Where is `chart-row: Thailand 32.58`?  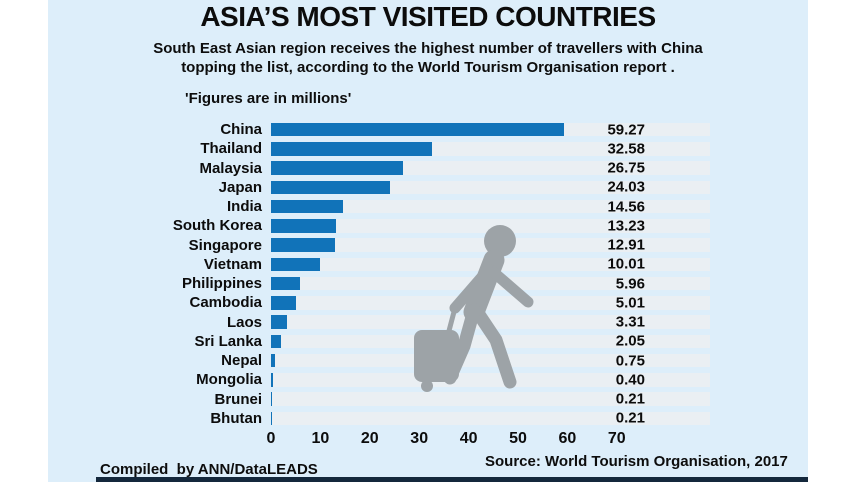 chart-row: Thailand 32.58 is located at coordinates (379, 148).